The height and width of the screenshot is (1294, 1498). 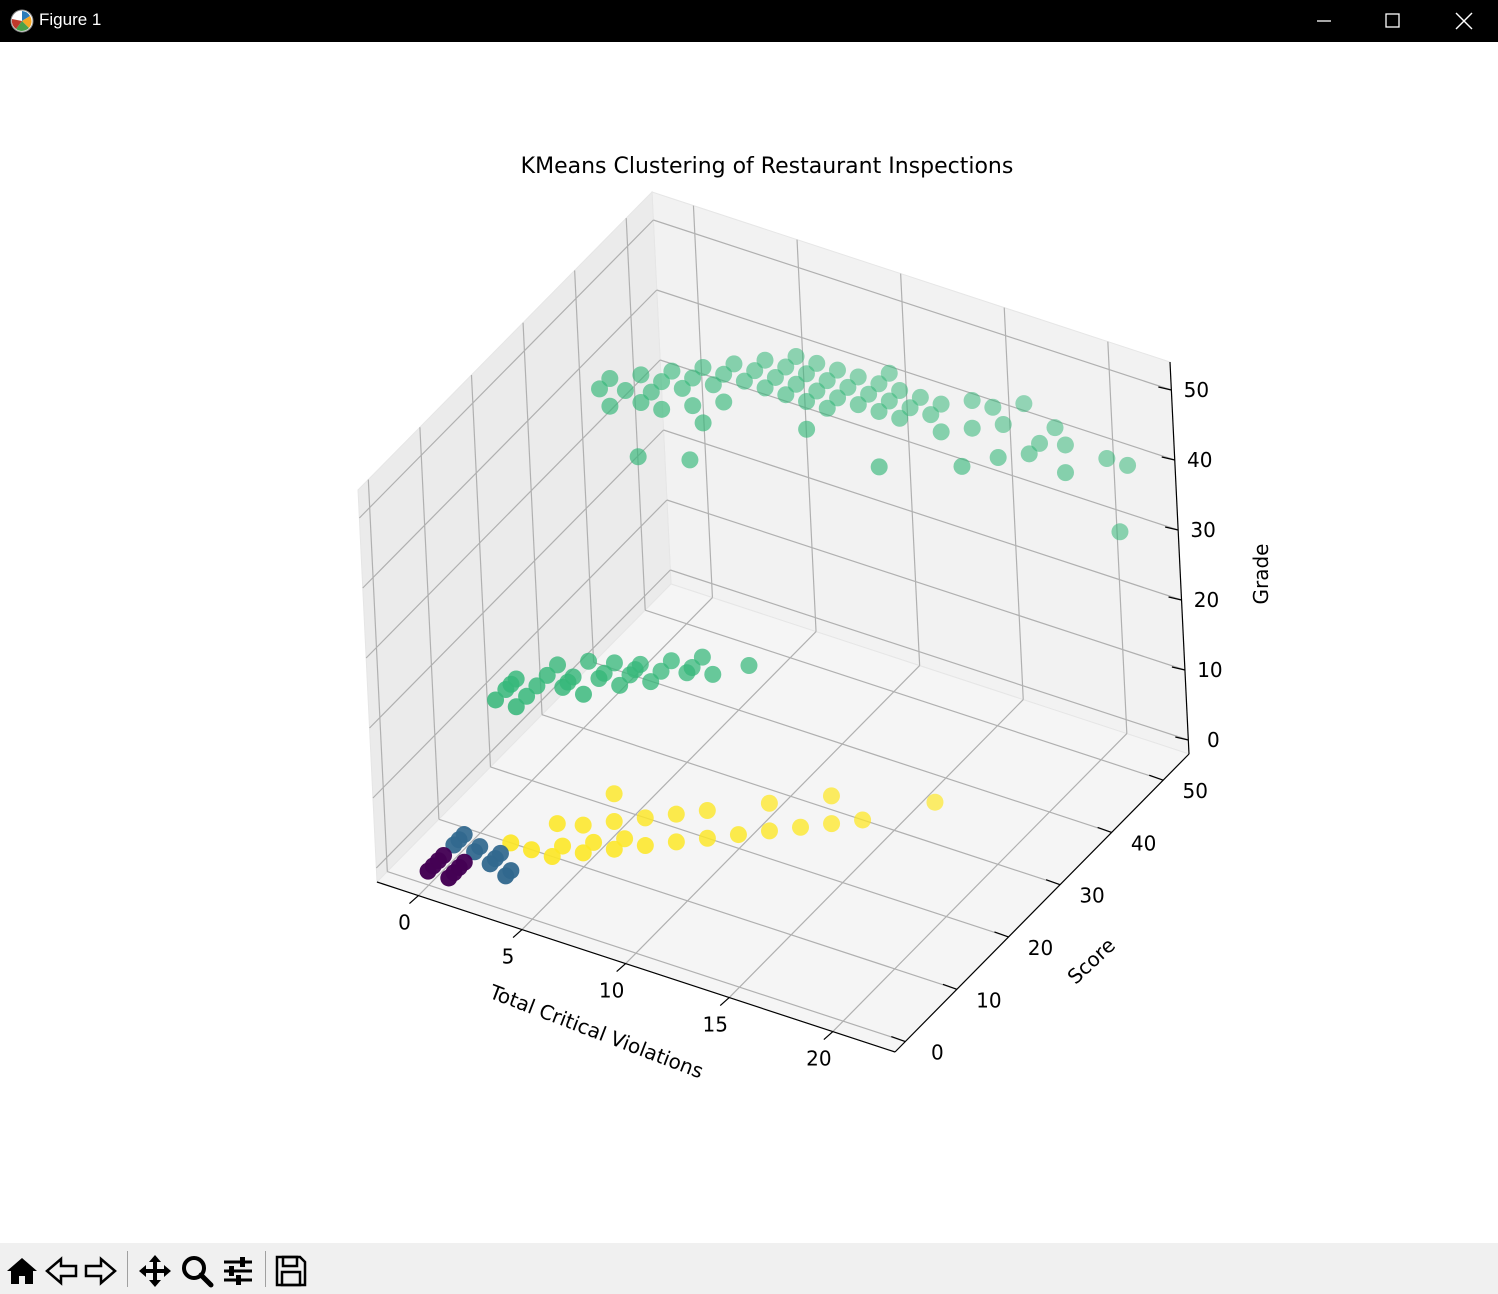 I want to click on x-tick-label: 15, so click(x=715, y=1025).